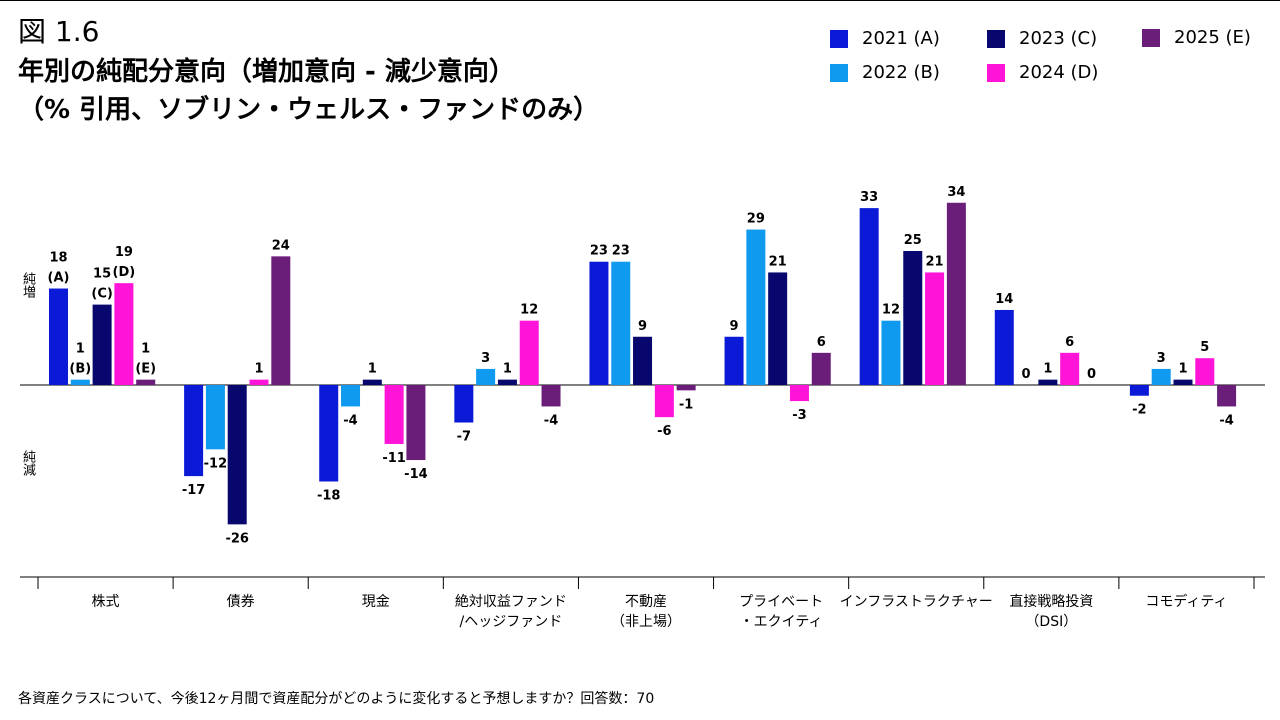 This screenshot has width=1280, height=720. What do you see at coordinates (511, 602) in the screenshot?
I see `category-label: 絶対収益ファンド` at bounding box center [511, 602].